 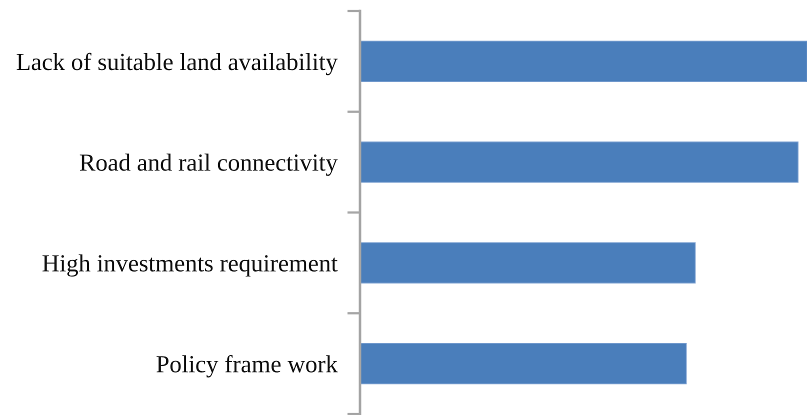 I want to click on y-tick-label: Policy frame work, so click(x=247, y=366).